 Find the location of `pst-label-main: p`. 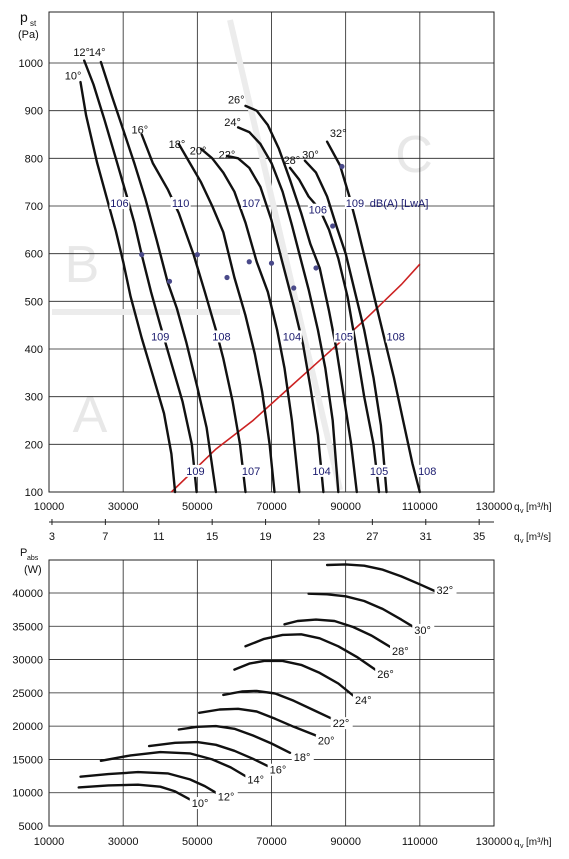

pst-label-main: p is located at coordinates (24, 17).